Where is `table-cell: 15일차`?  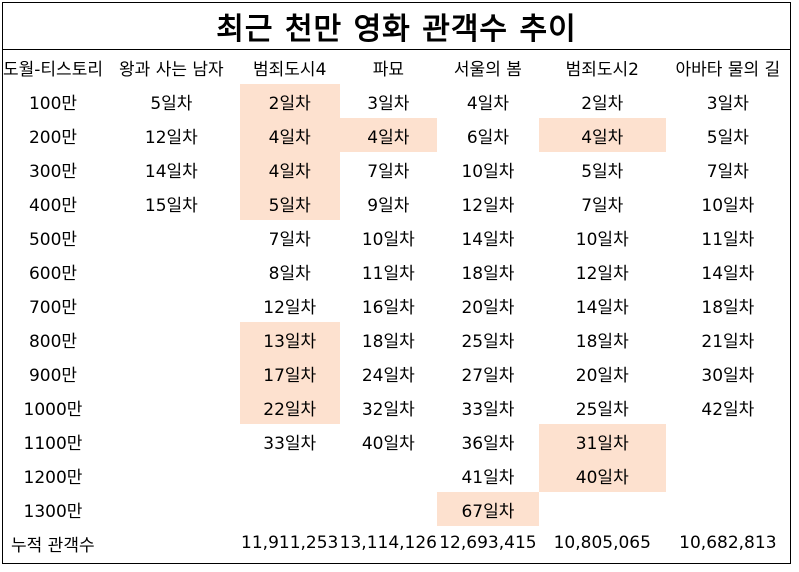
table-cell: 15일차 is located at coordinates (171, 205).